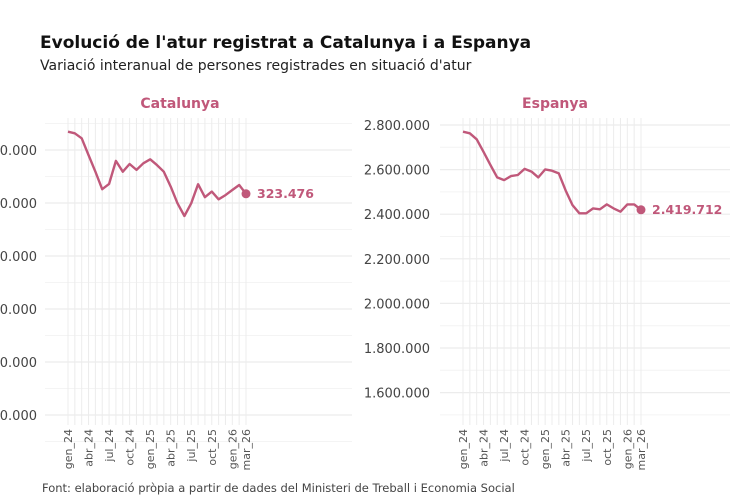 The width and height of the screenshot is (730, 500). I want to click on y-tick-label: 320.000, so click(18, 204).